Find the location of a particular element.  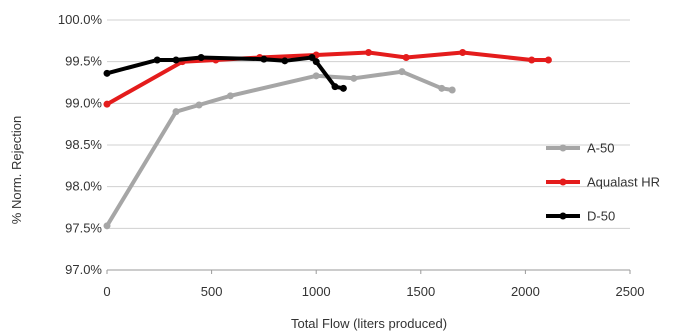

legend-label: A-50 is located at coordinates (600, 148).